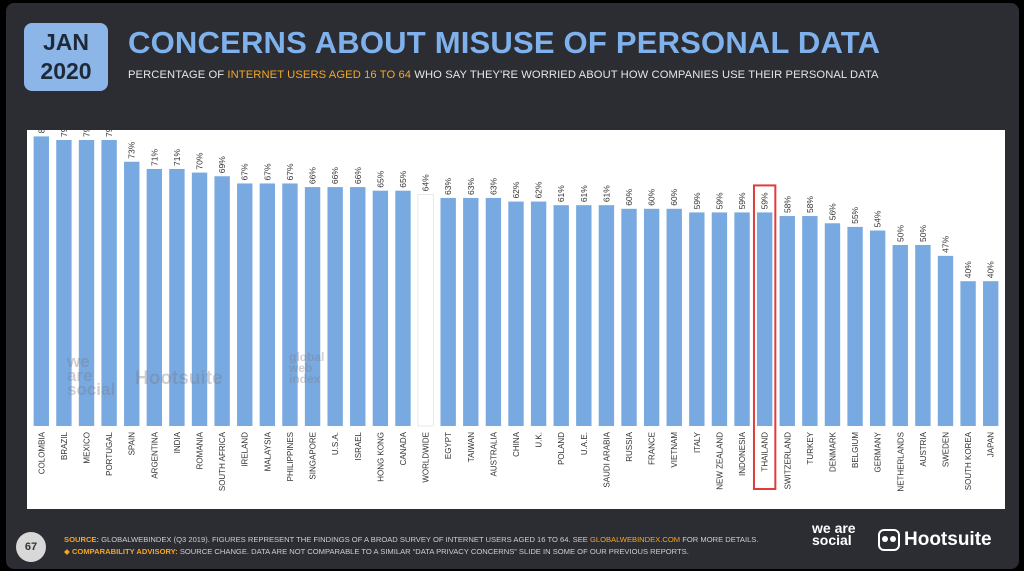  I want to click on data-label: 73%, so click(132, 149).